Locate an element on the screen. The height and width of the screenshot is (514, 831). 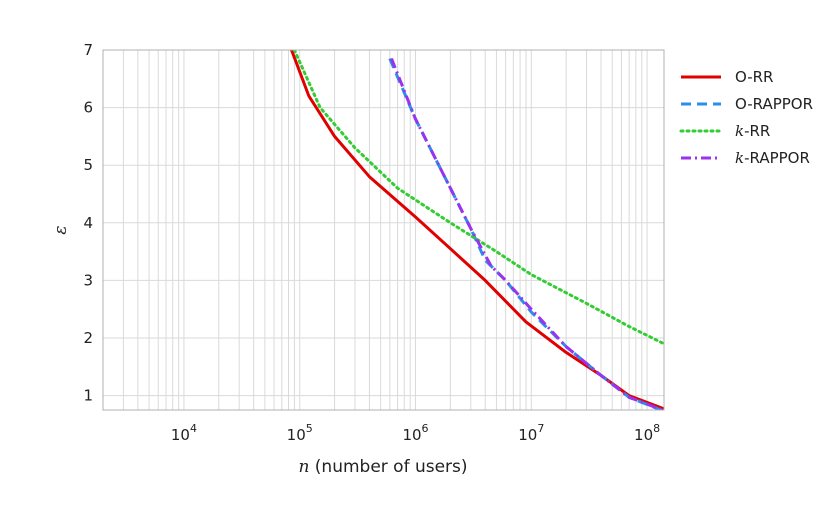
legend-label: O-RR is located at coordinates (754, 77).